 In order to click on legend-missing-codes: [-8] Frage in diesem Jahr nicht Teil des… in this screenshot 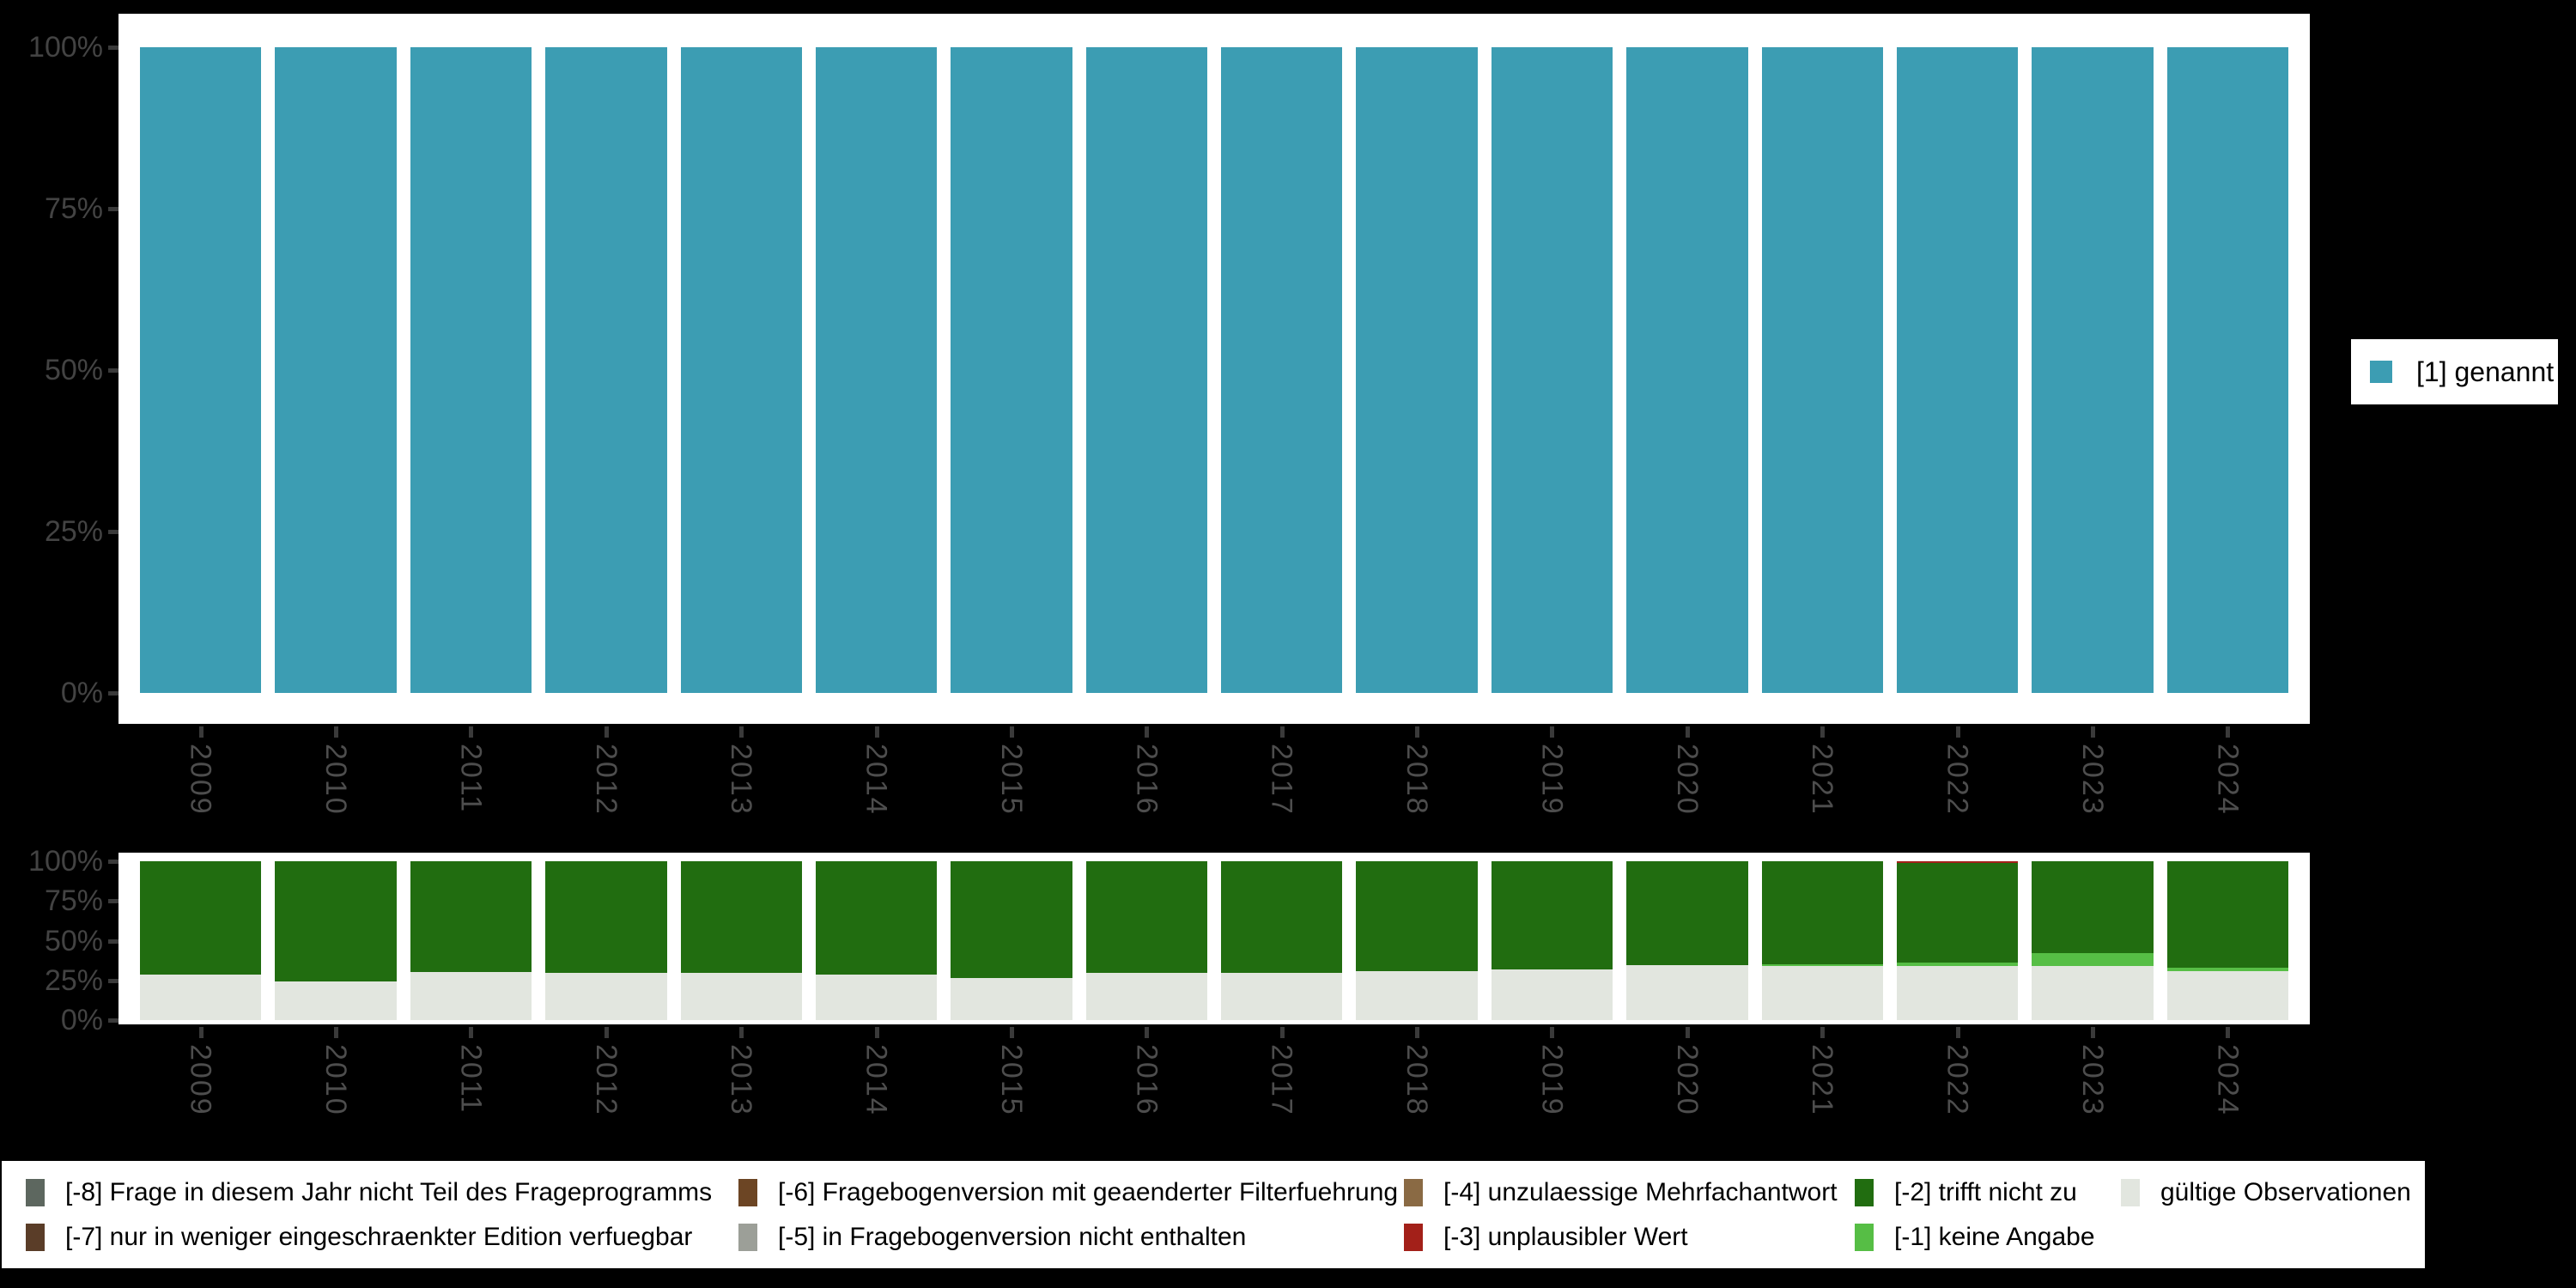, I will do `click(1213, 1214)`.